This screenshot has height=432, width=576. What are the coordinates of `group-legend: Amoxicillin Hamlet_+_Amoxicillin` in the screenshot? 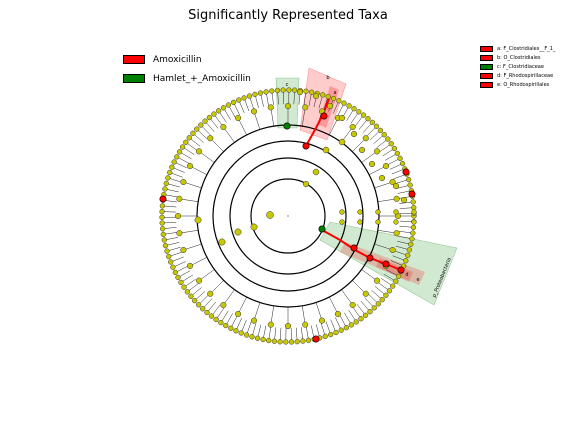 It's located at (187, 69).